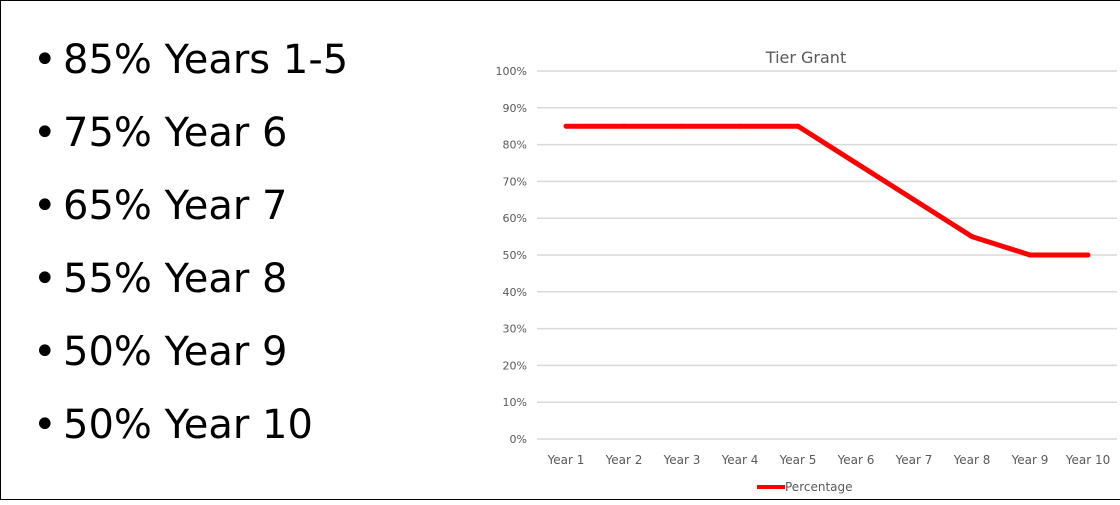 This screenshot has height=505, width=1120. I want to click on x-tick-label: Year 3, so click(682, 460).